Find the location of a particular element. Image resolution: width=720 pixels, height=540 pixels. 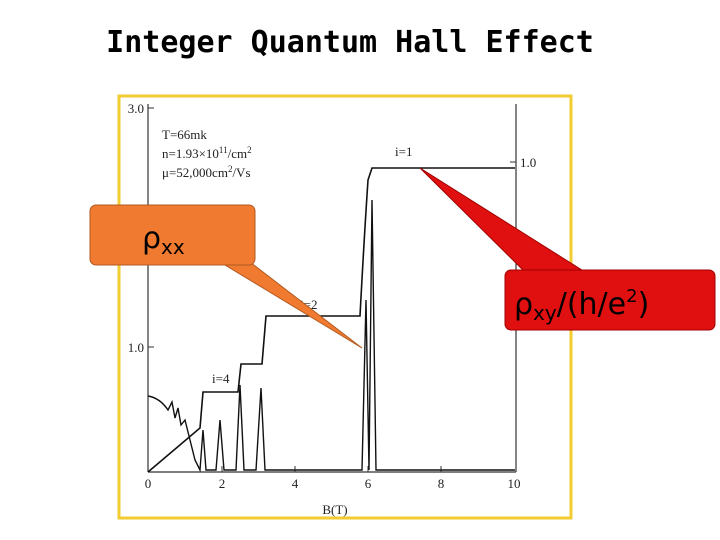

callout-text-part: ) is located at coordinates (644, 304).